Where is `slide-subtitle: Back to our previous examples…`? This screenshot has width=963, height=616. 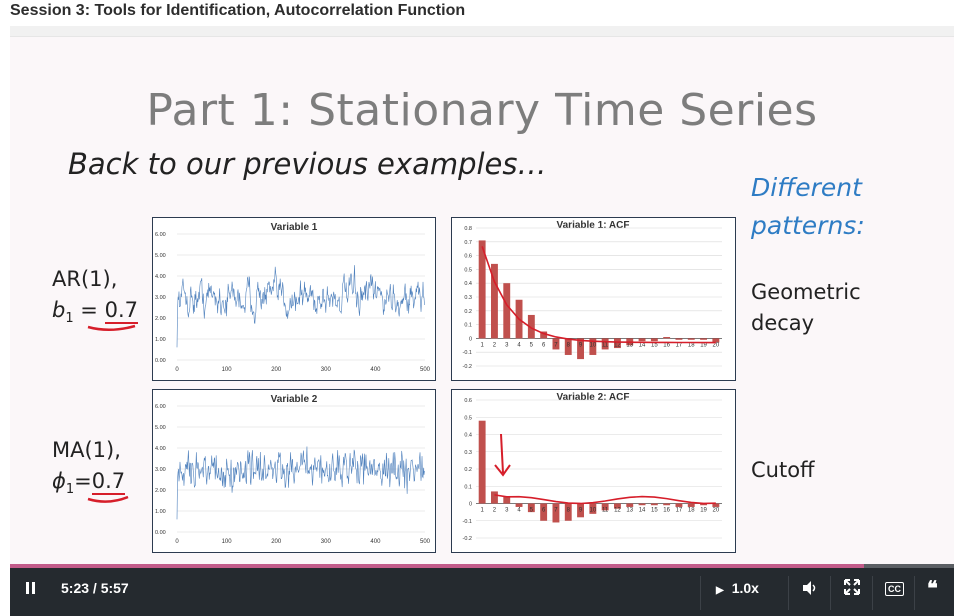 slide-subtitle: Back to our previous examples… is located at coordinates (307, 164).